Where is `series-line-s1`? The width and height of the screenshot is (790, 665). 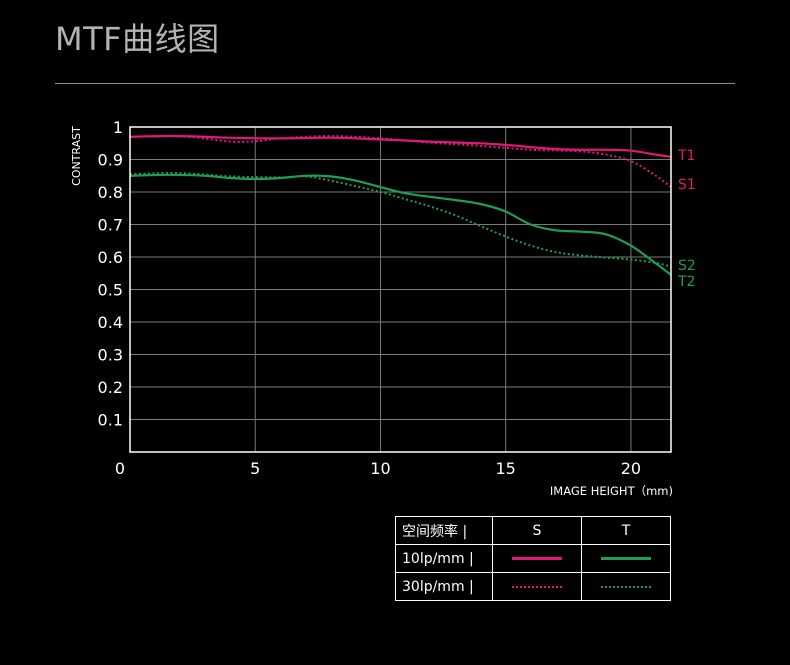 series-line-s1 is located at coordinates (400, 161).